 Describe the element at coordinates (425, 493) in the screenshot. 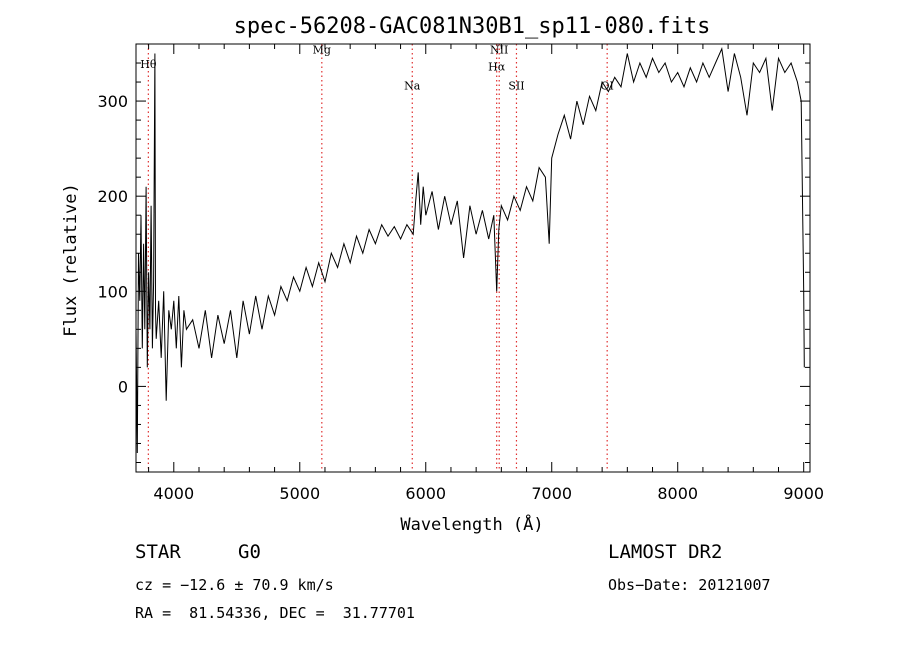

I see `x-tick-label-2: 6000` at that location.